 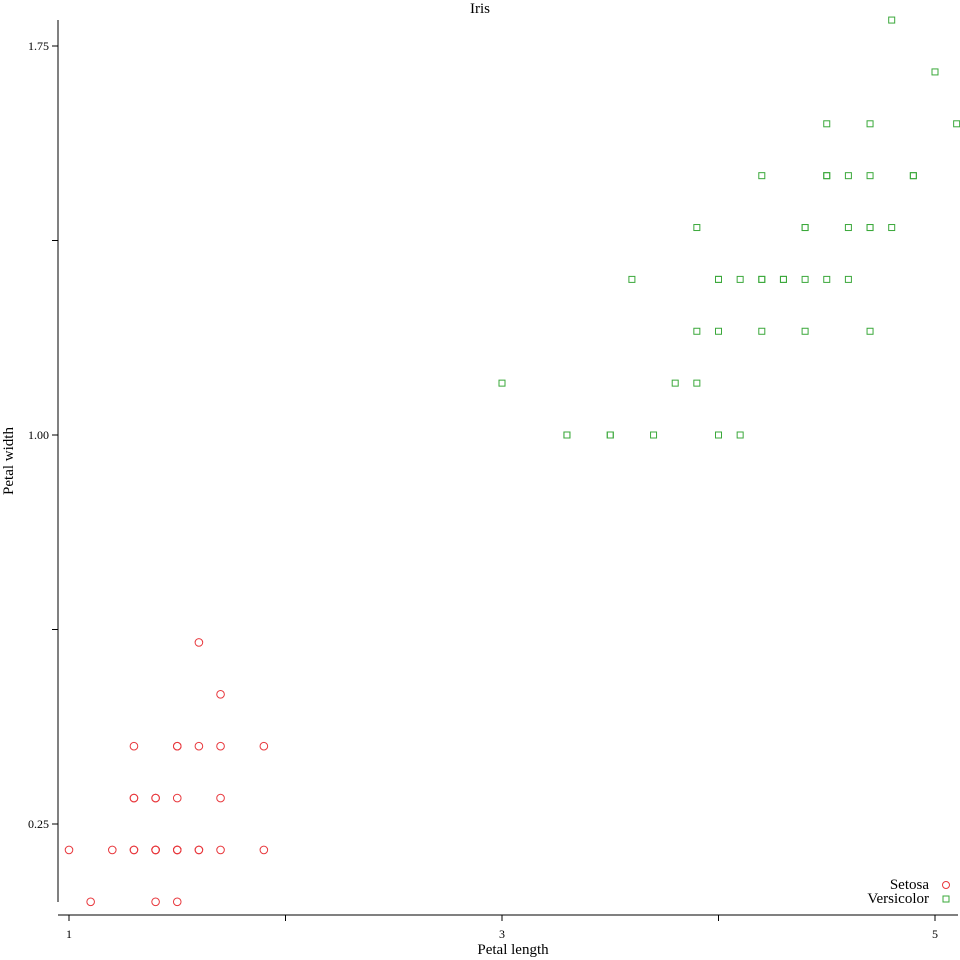 I want to click on x-axis: 1 3 5, so click(x=508, y=927).